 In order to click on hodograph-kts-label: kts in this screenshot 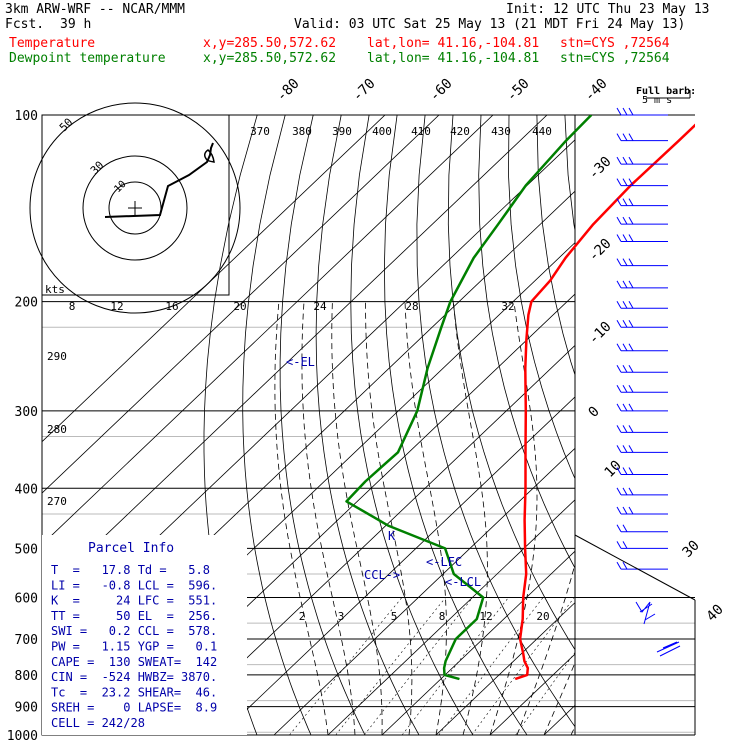, I will do `click(55, 289)`.